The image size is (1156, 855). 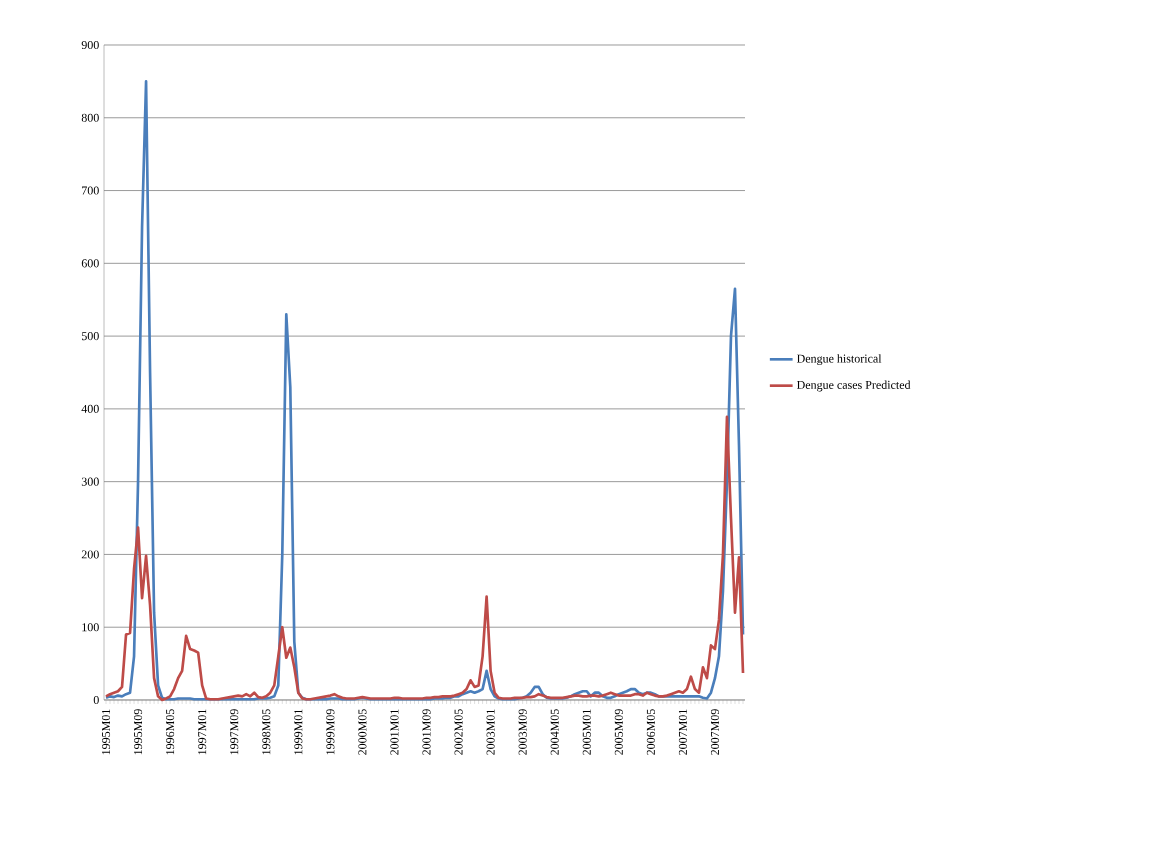 I want to click on x-tick-label: 1996M05, so click(x=170, y=732).